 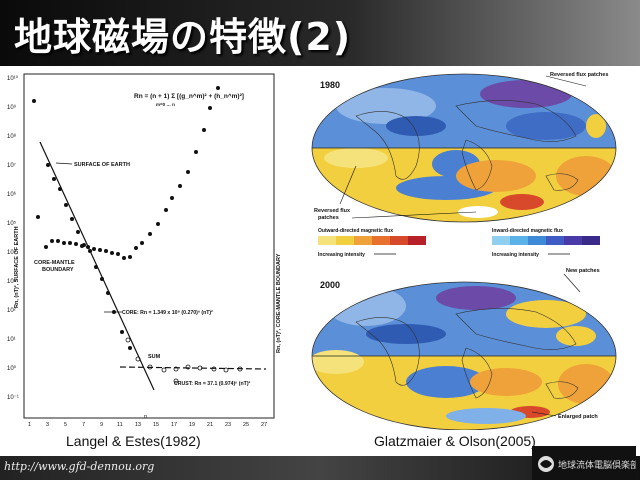 What do you see at coordinates (11, 340) in the screenshot?
I see `y-tick: 10¹` at bounding box center [11, 340].